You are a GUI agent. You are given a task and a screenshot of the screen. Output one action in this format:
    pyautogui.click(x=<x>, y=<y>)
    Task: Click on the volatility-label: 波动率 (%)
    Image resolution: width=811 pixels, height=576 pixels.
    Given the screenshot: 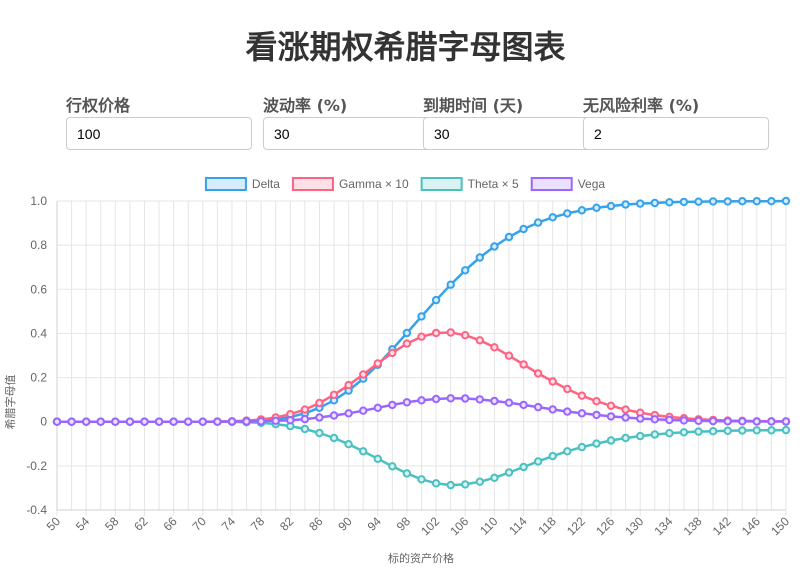 What is the action you would take?
    pyautogui.click(x=305, y=105)
    